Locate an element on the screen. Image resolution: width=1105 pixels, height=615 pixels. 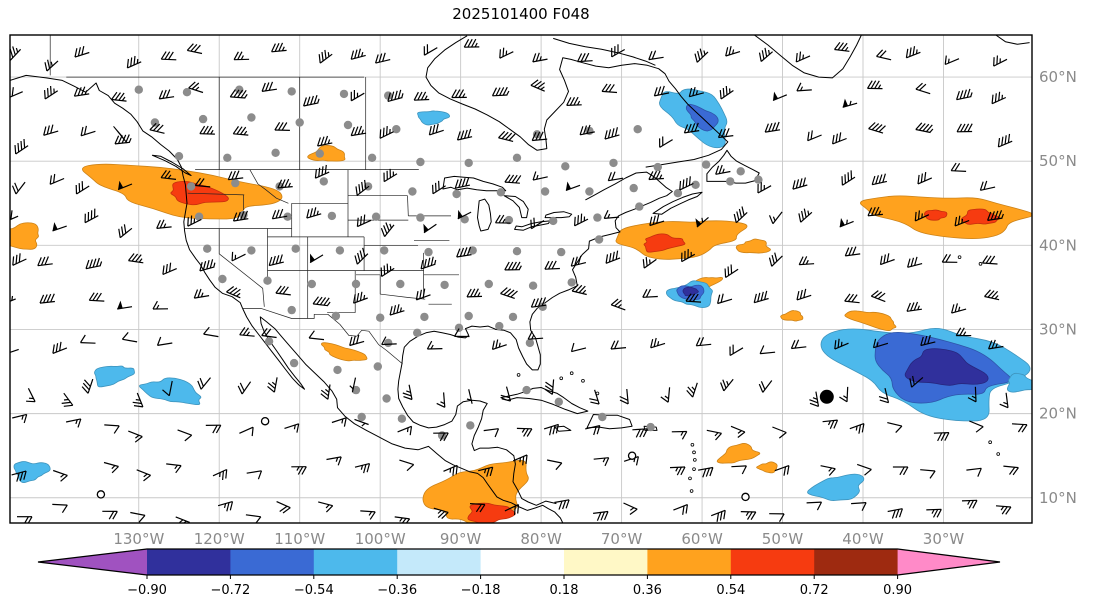
point-markers is located at coordinates (465, 445).